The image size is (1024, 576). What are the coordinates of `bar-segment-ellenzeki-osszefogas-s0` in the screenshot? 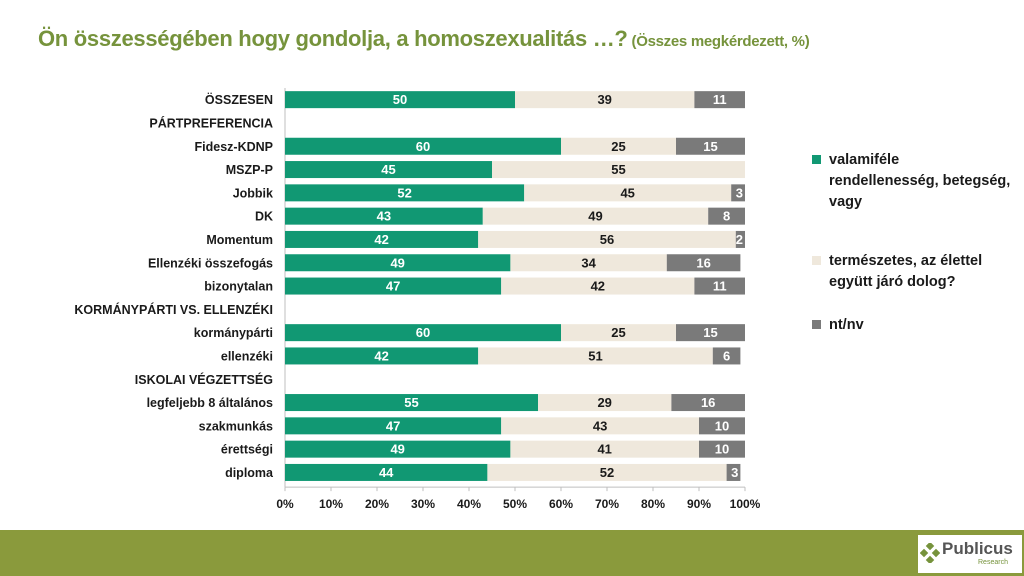 It's located at (398, 263).